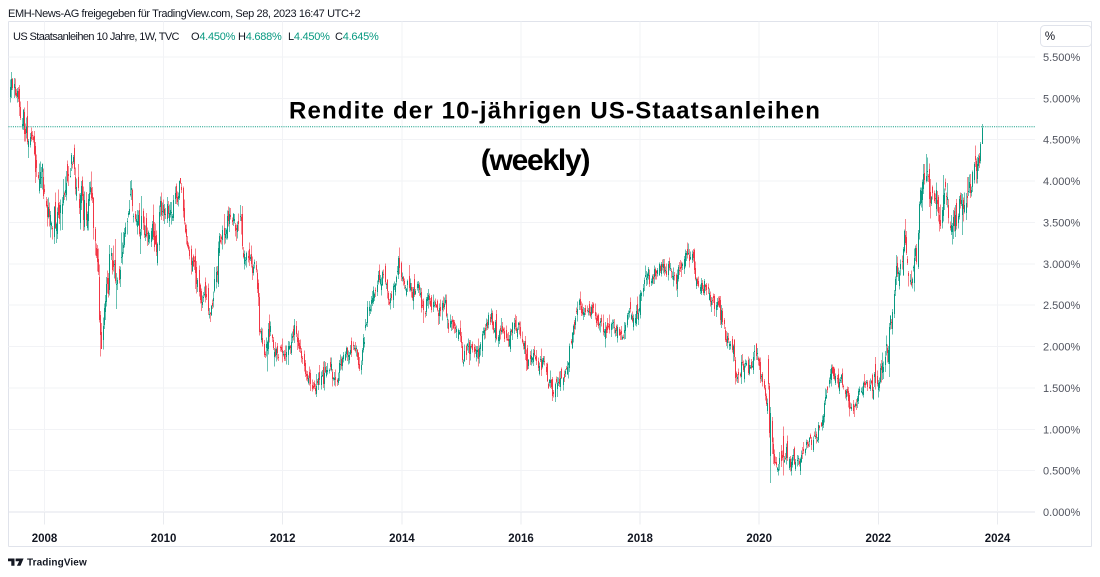  What do you see at coordinates (521, 539) in the screenshot?
I see `svg-text: 2016` at bounding box center [521, 539].